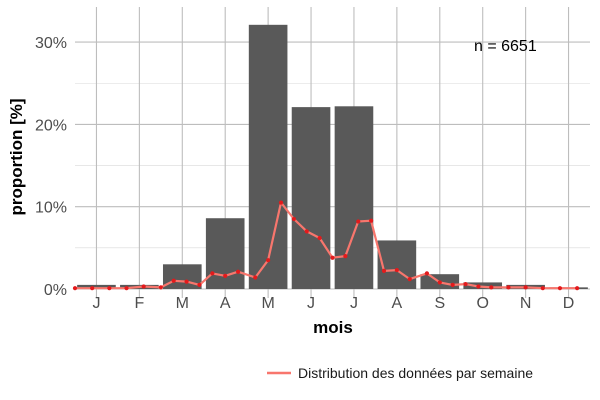 The image size is (600, 400). I want to click on x-tick-label: F, so click(139, 303).